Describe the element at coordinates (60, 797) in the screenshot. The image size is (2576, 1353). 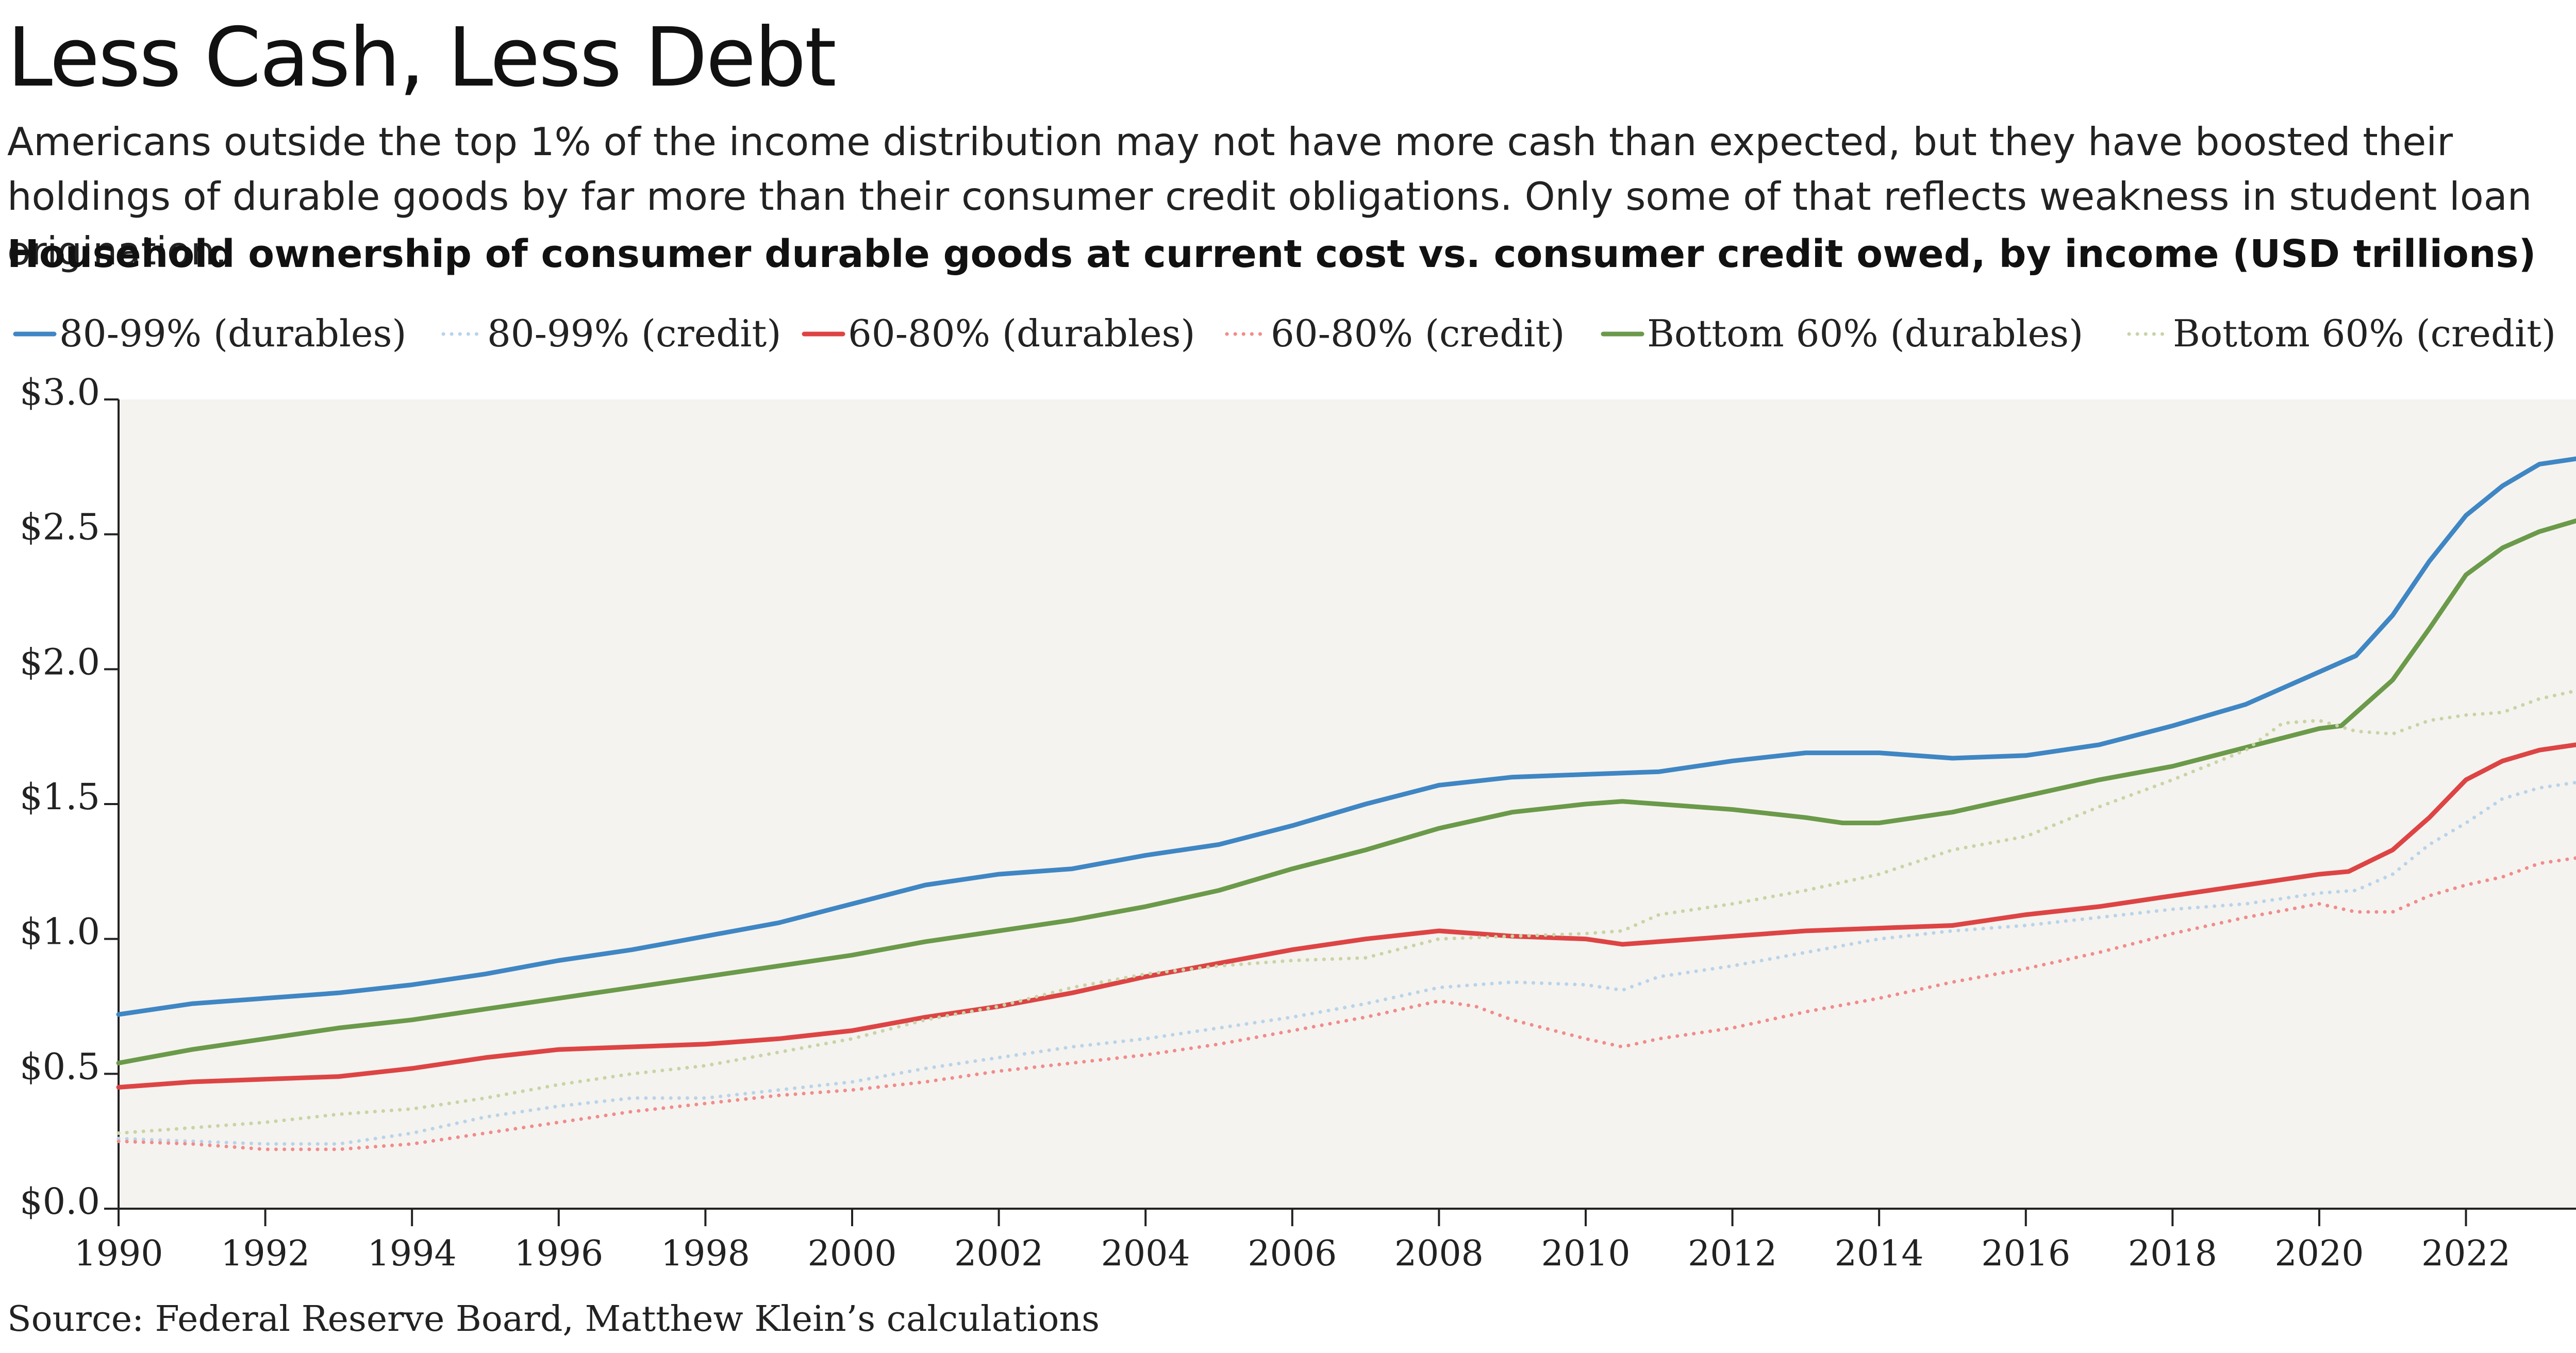
I see `y-tick-label: $1.5` at that location.